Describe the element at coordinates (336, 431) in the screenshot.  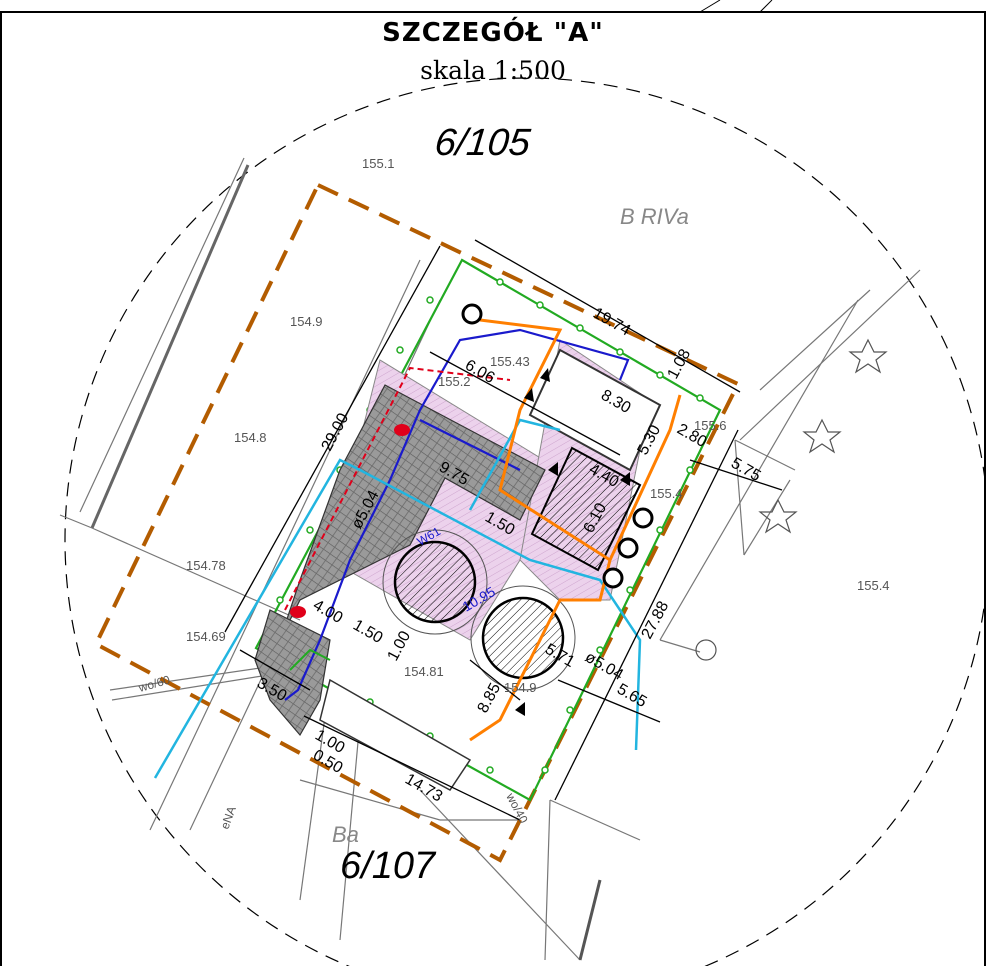
I see `dimension: 29.00` at that location.